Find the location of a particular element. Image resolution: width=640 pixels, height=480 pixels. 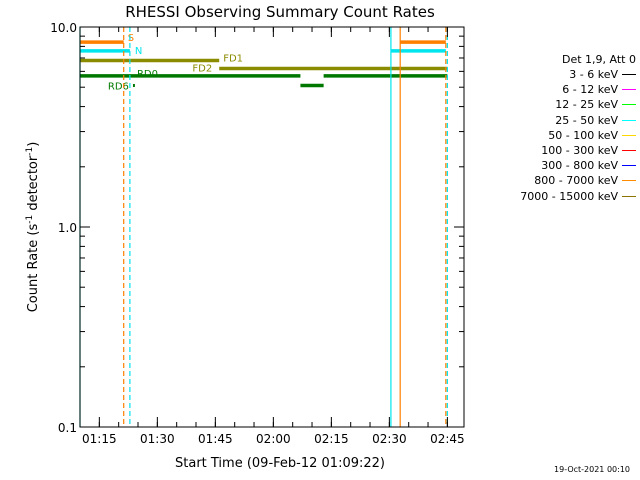

legend-item-label: 300 - 800 keV is located at coordinates (579, 166).